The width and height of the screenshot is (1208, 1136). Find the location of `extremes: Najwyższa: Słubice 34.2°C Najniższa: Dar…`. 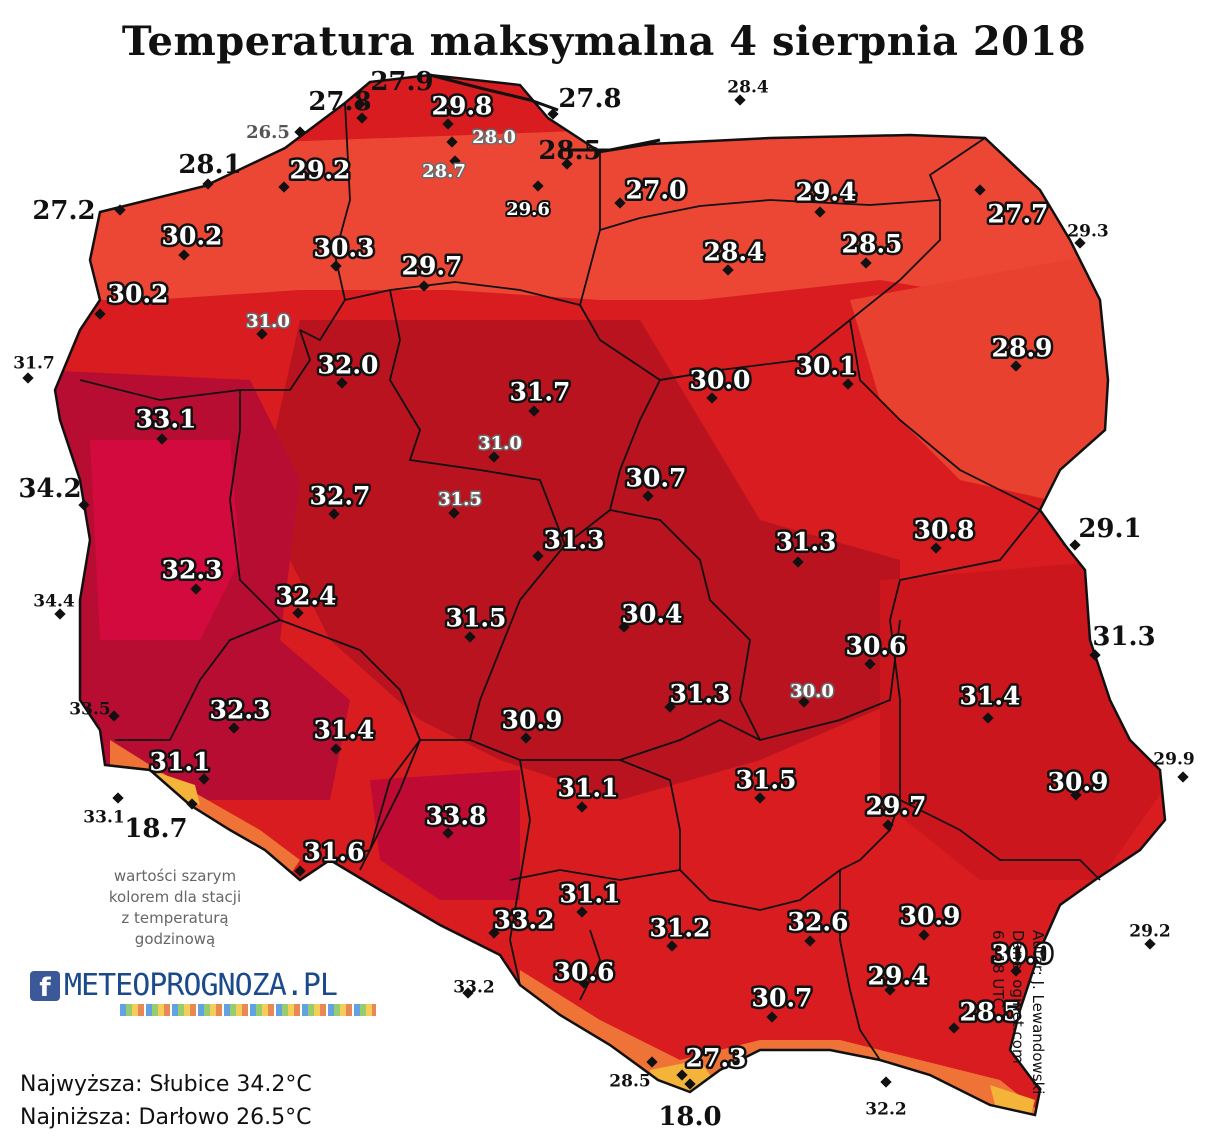

extremes: Najwyższa: Słubice 34.2°C Najniższa: Dar… is located at coordinates (166, 1101).